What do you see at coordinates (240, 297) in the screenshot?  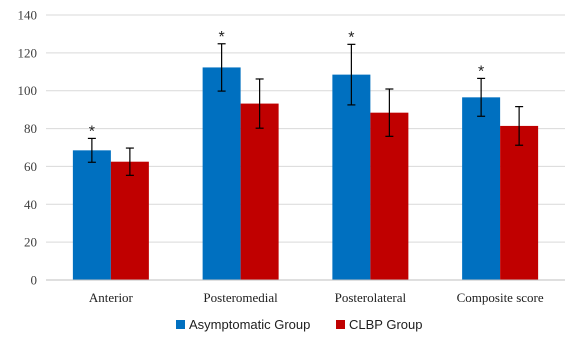 I see `x-category-label-1: Posteromedial` at bounding box center [240, 297].